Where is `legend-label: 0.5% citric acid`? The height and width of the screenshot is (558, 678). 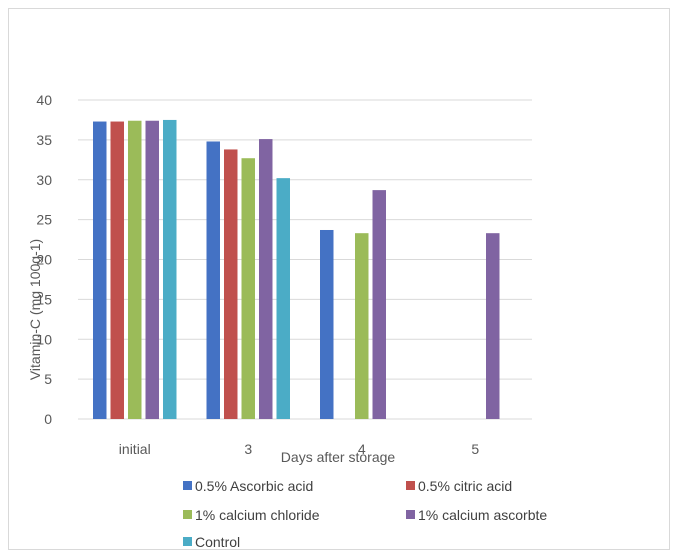 legend-label: 0.5% citric acid is located at coordinates (465, 486).